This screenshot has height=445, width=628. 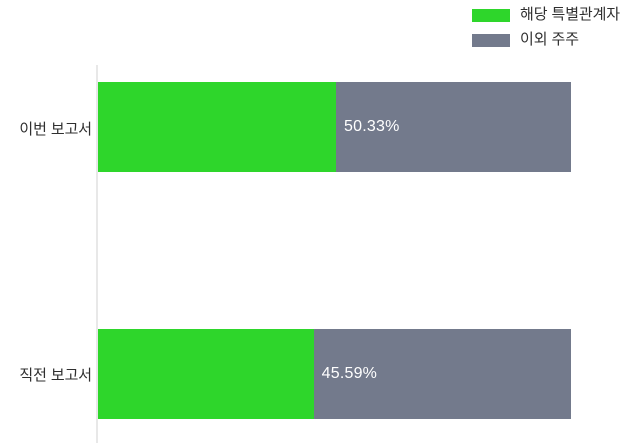 I want to click on bar-value-label-0: 50.33%, so click(x=372, y=126).